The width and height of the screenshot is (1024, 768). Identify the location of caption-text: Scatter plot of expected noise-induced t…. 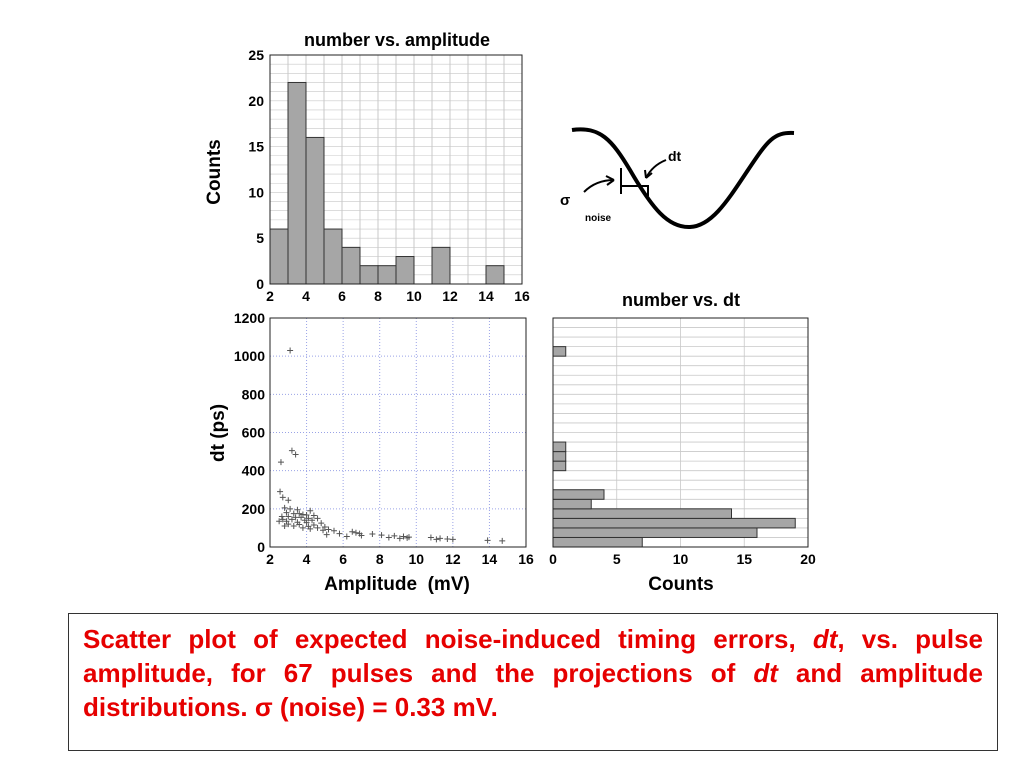
(533, 673).